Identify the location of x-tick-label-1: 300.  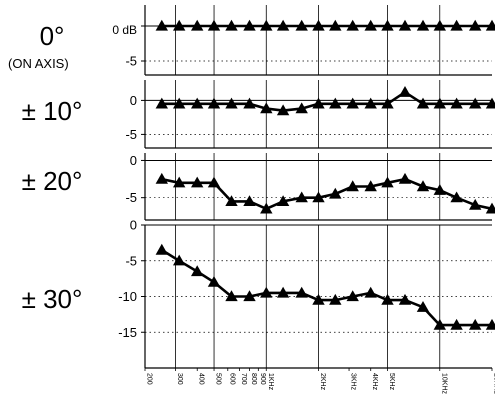
(179, 379).